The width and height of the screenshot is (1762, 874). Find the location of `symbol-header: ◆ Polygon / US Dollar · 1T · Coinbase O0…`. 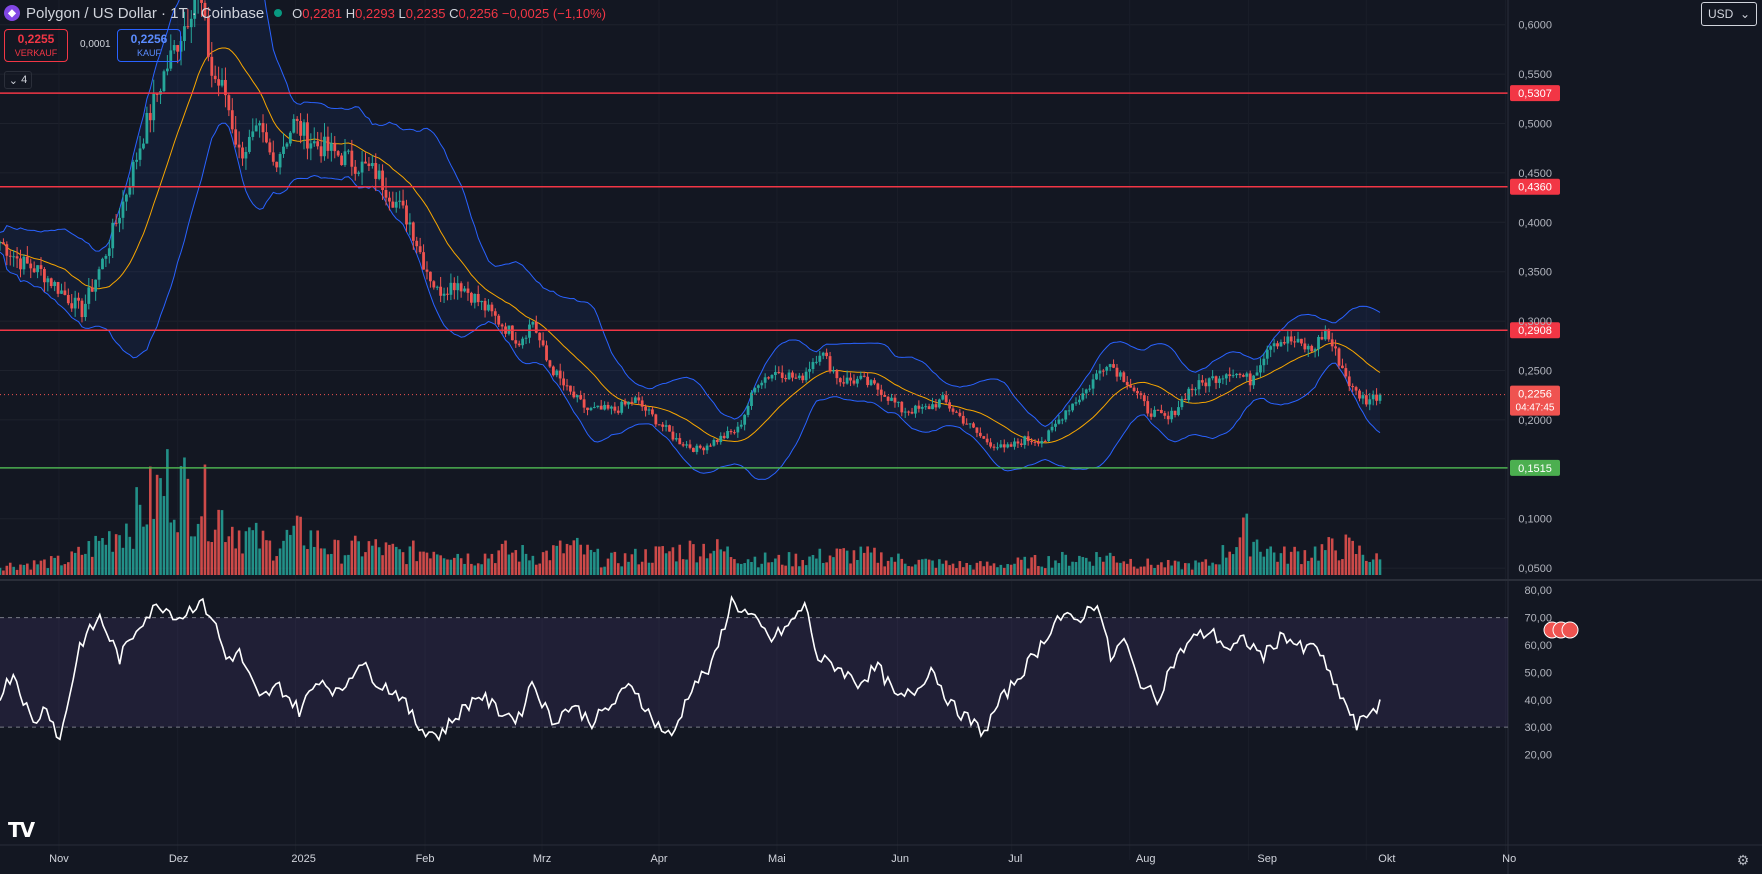

symbol-header: ◆ Polygon / US Dollar · 1T · Coinbase O0… is located at coordinates (305, 13).